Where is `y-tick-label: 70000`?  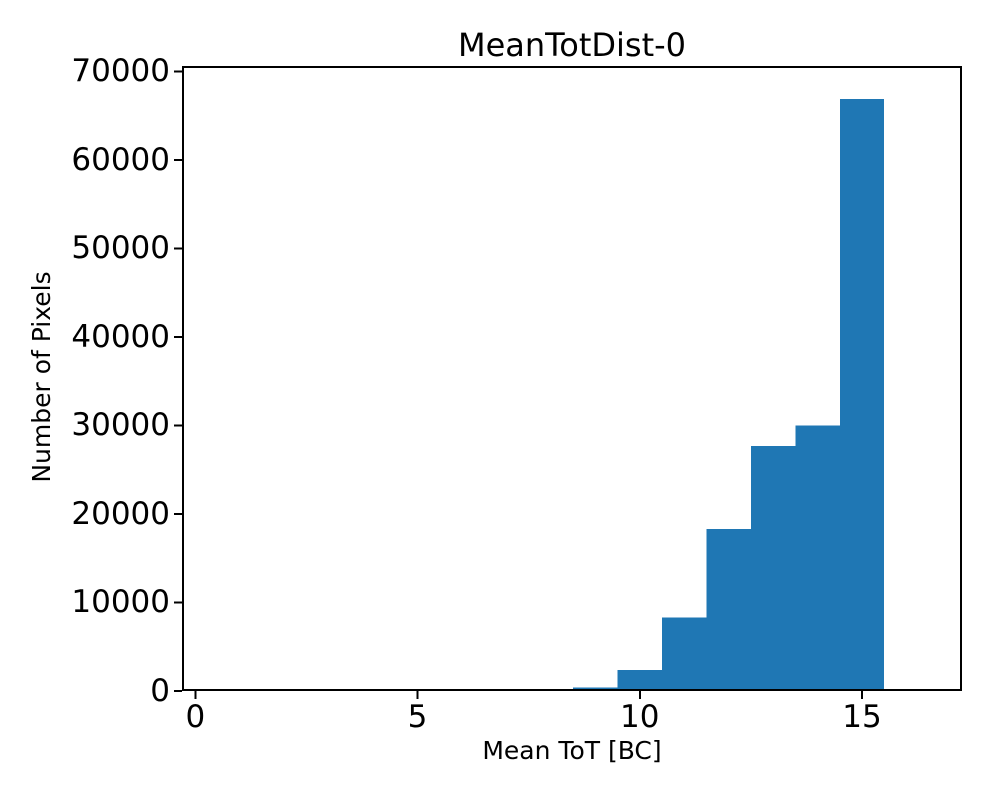
y-tick-label: 70000 is located at coordinates (120, 71).